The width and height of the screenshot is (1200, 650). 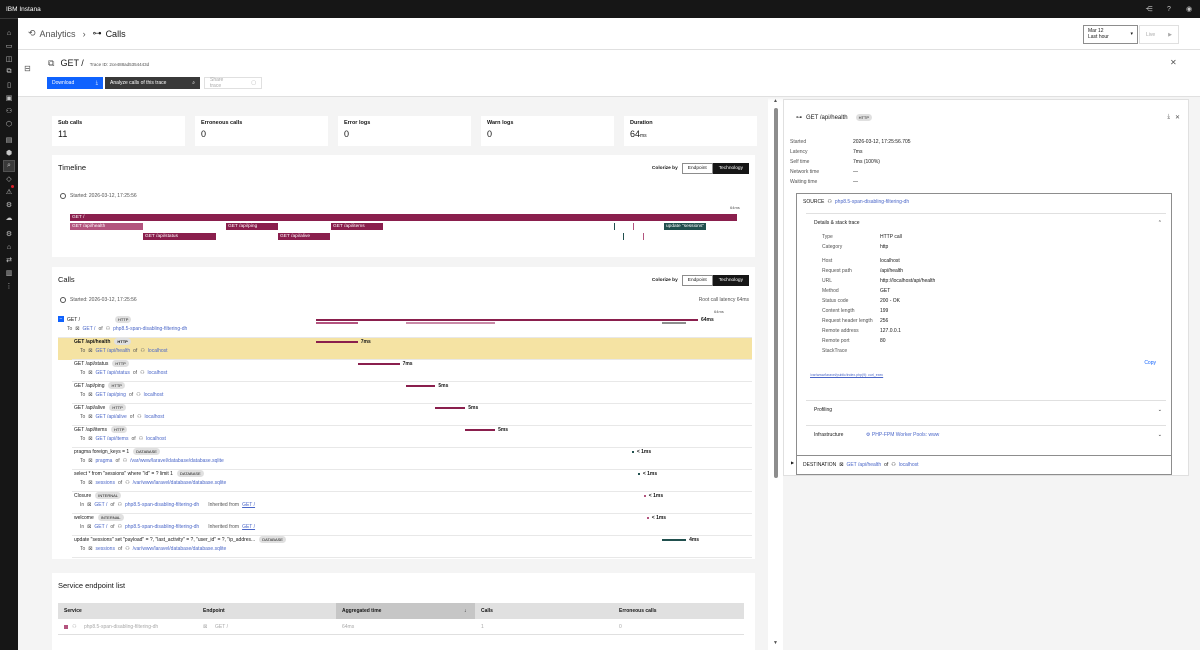 What do you see at coordinates (179, 236) in the screenshot?
I see `timeline-span-status: GET /api/status` at bounding box center [179, 236].